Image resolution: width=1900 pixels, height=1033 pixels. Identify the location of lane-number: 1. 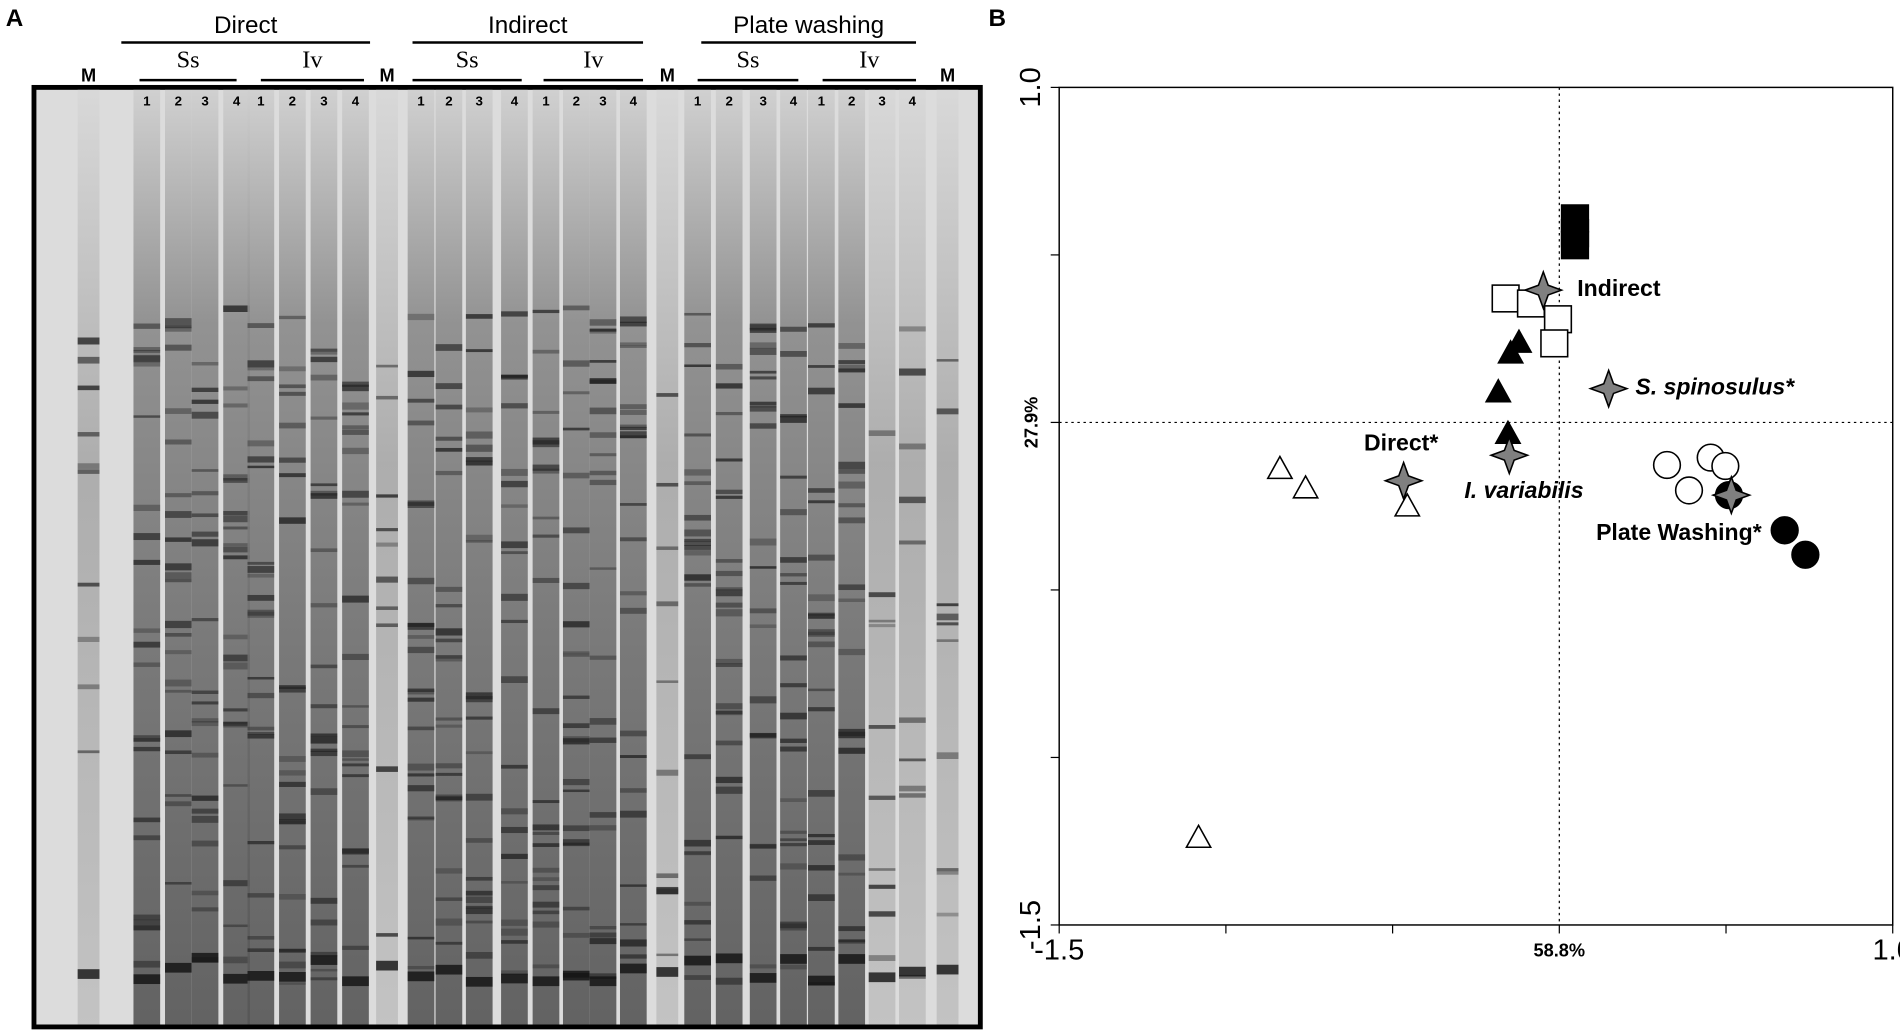
(421, 100).